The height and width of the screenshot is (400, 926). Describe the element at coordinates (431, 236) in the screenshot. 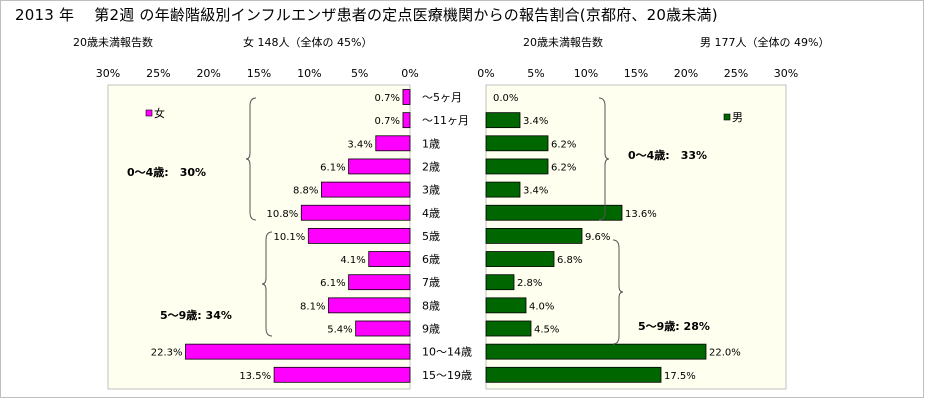

I see `category-label: 5歳` at that location.